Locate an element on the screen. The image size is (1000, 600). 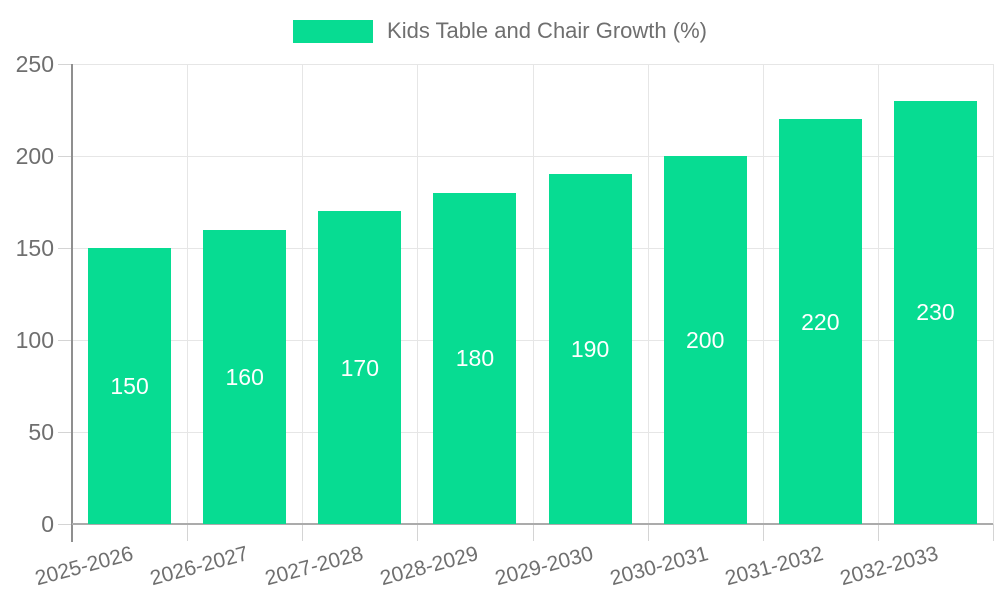
bar-value-label: 200 is located at coordinates (705, 340).